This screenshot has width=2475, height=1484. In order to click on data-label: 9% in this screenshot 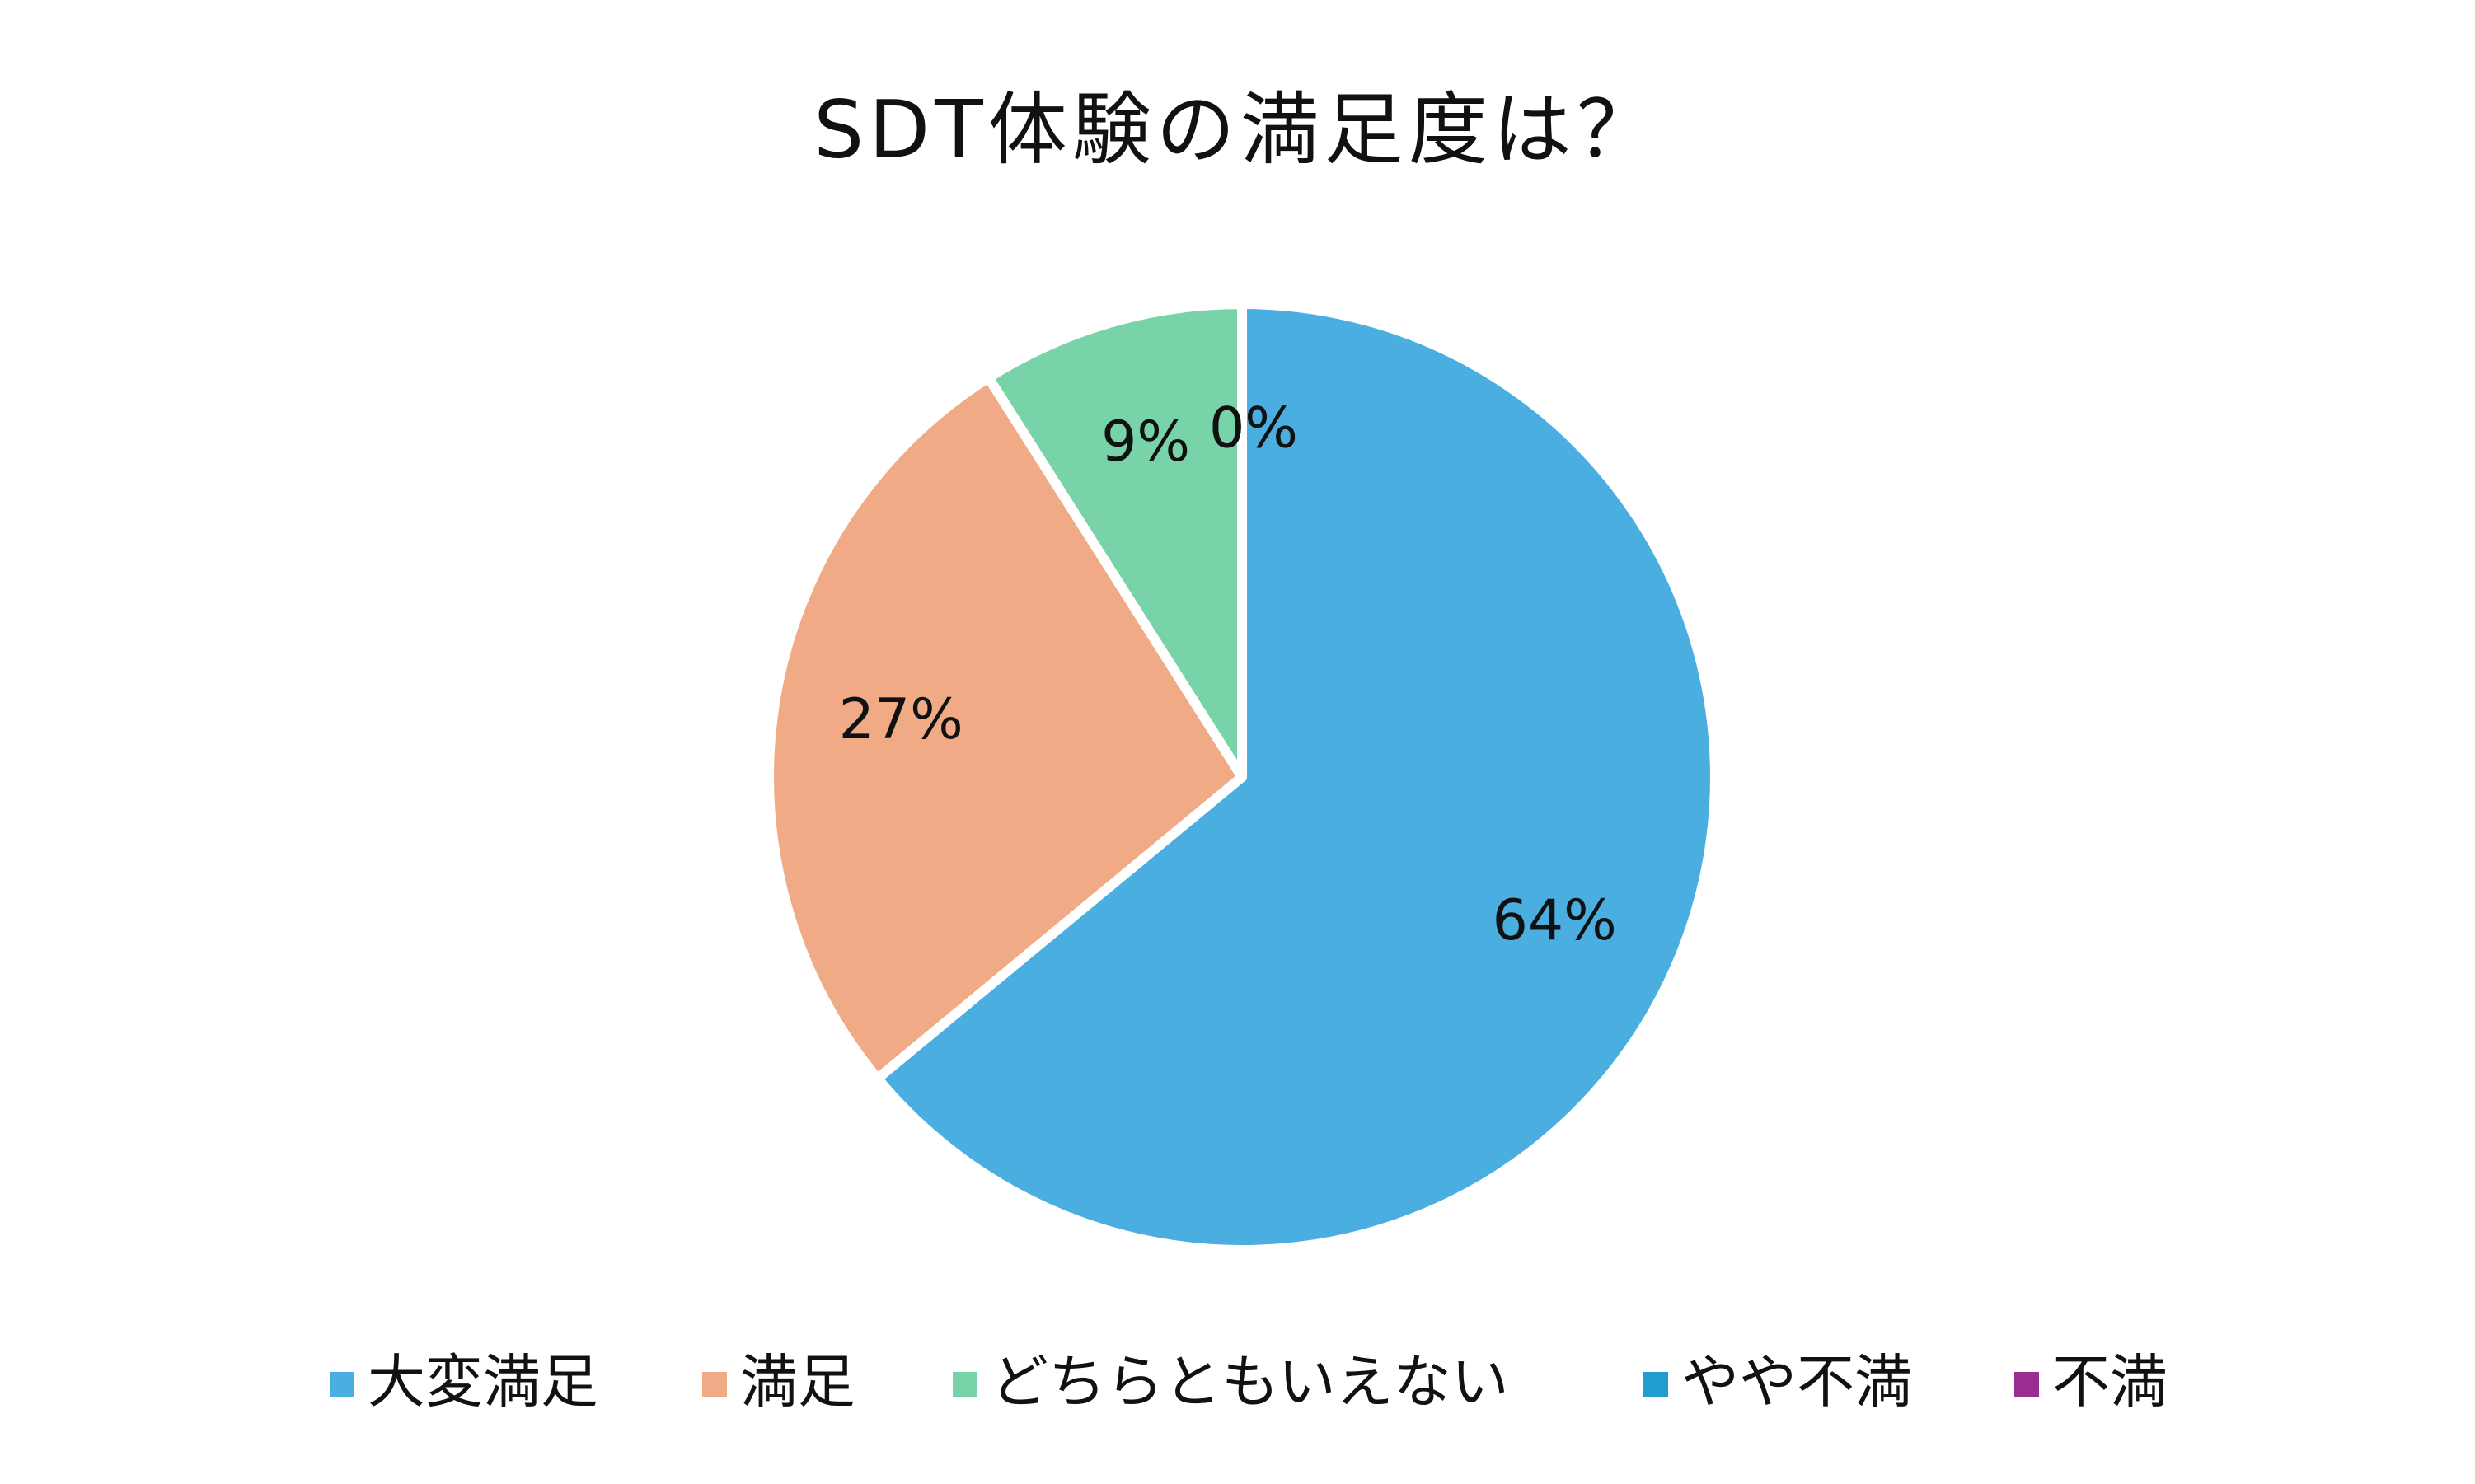, I will do `click(1145, 442)`.